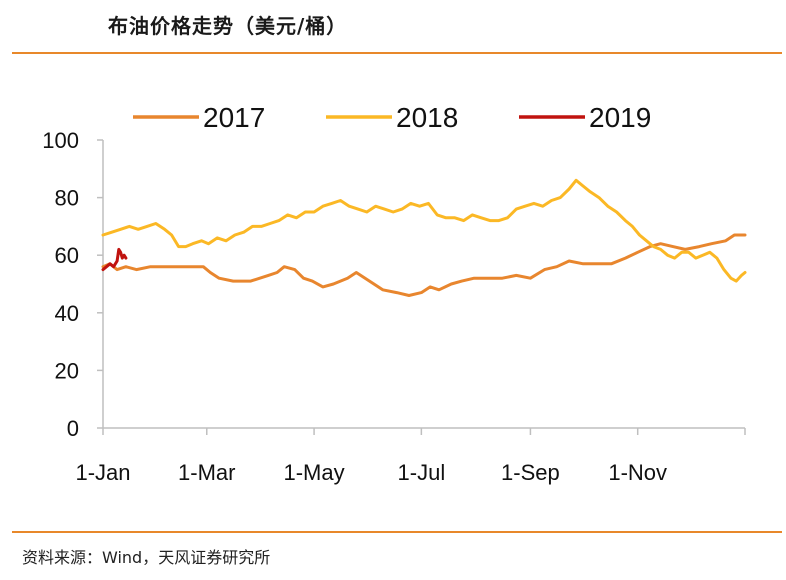 The image size is (786, 580). I want to click on legend-label-2017: 2017, so click(234, 117).